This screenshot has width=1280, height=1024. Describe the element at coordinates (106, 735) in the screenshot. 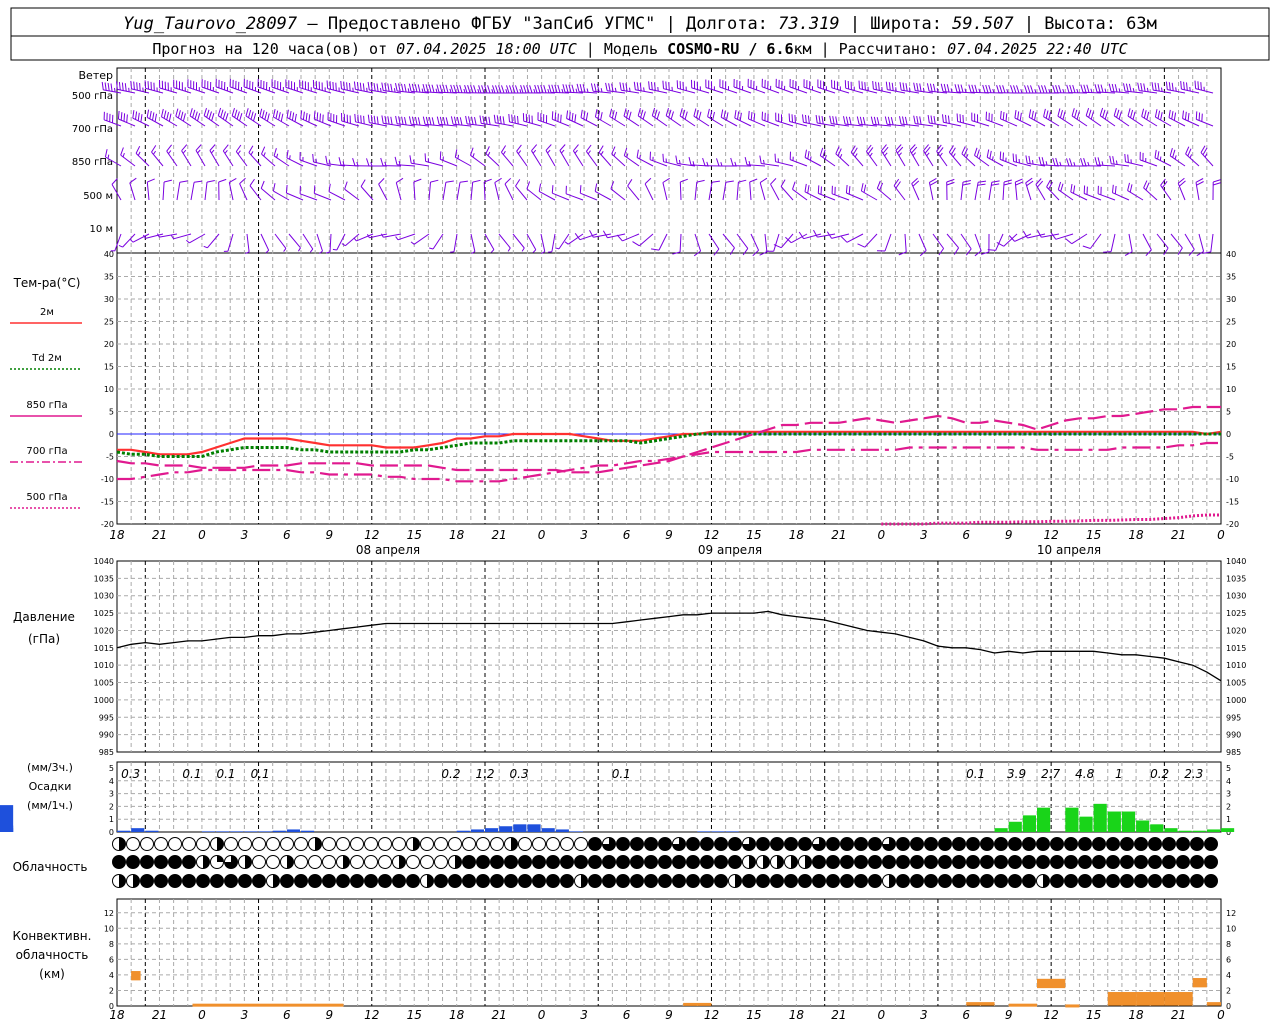

I see `y-tick-left: 990` at that location.